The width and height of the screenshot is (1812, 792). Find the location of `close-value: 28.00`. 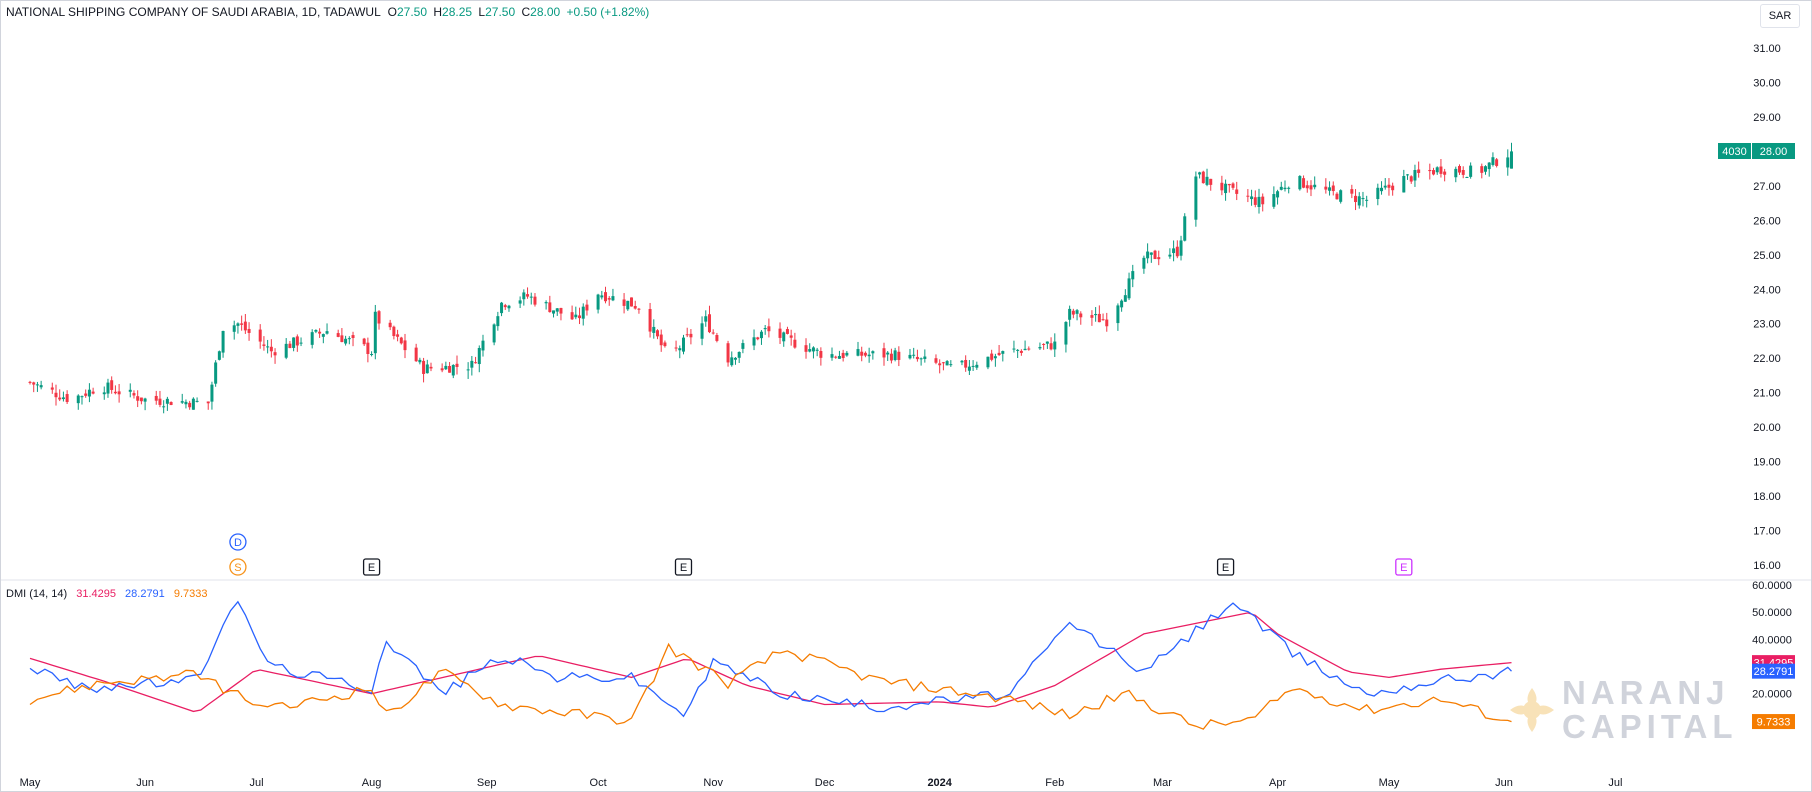

close-value: 28.00 is located at coordinates (545, 12).